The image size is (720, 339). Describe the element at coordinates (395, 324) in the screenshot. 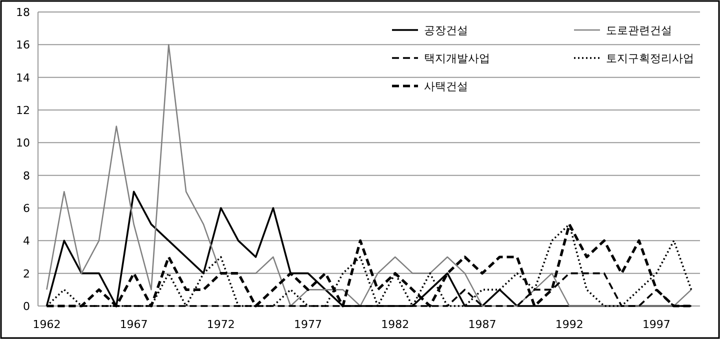

I see `x-tick-label: 1982` at that location.